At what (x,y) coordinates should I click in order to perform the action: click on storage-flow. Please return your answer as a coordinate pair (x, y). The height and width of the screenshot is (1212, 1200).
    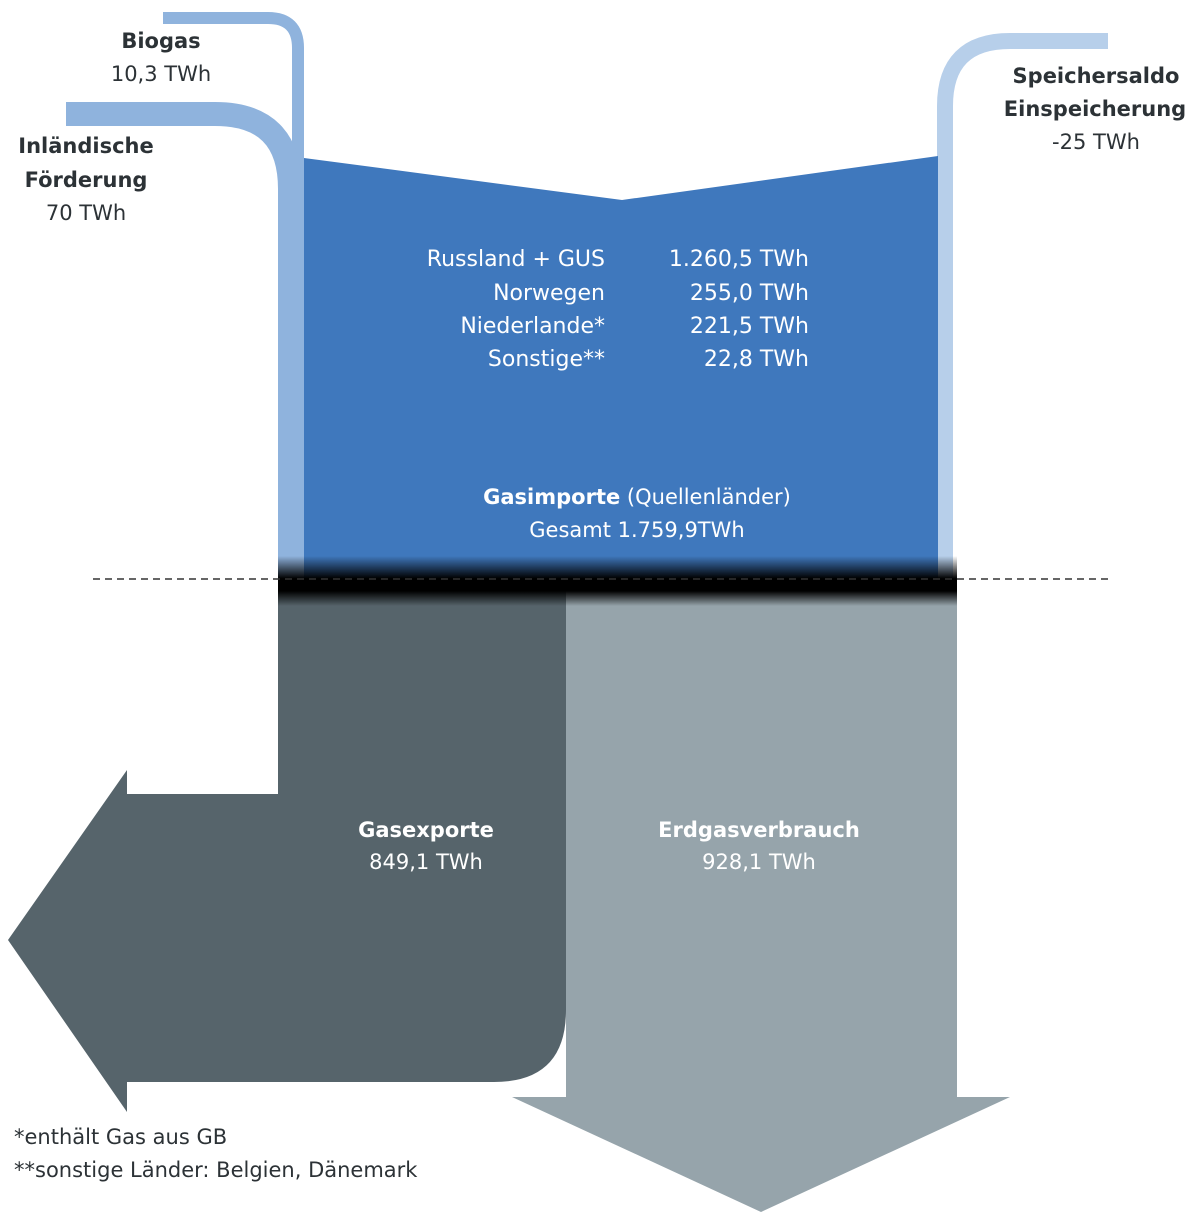
    Looking at the image, I should click on (1022, 309).